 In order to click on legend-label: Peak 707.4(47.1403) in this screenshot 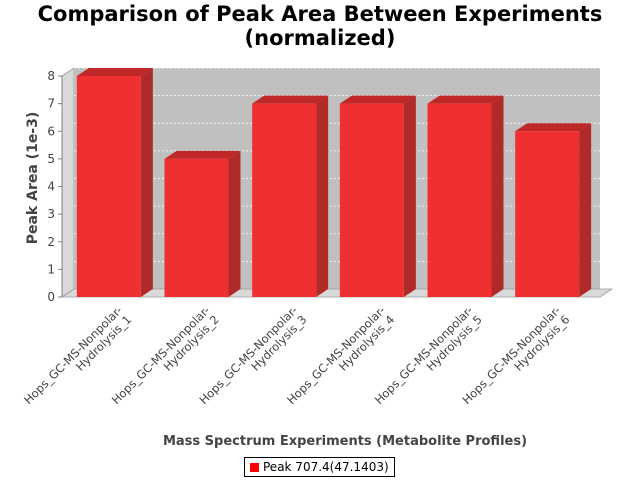, I will do `click(326, 467)`.